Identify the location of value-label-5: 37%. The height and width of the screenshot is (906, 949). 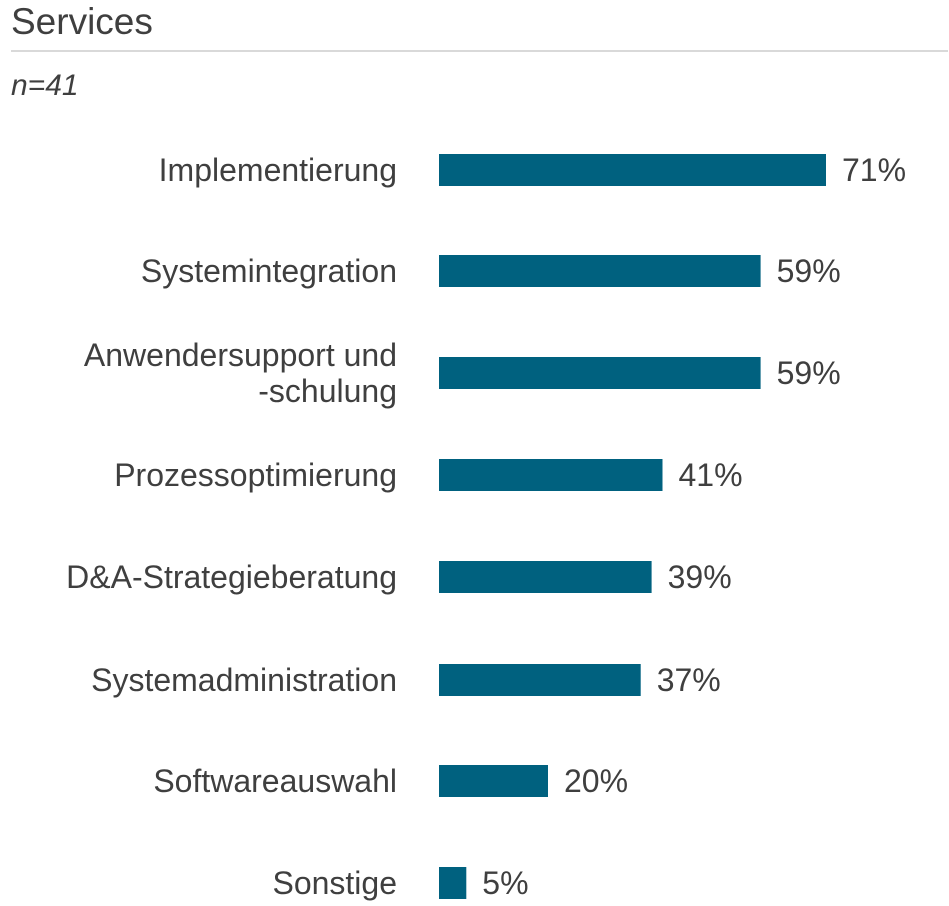
(689, 680).